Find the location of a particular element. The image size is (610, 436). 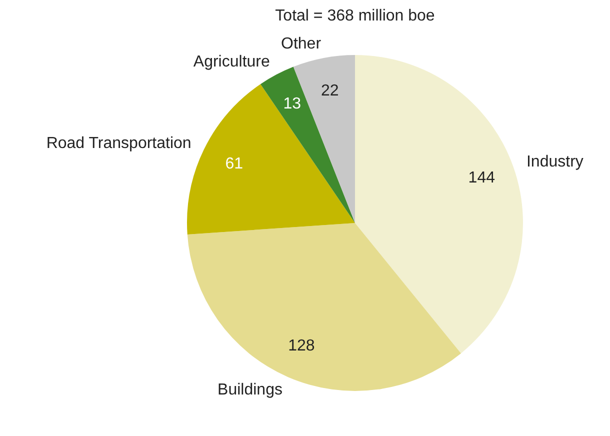

slice-label: Agriculture is located at coordinates (231, 62).